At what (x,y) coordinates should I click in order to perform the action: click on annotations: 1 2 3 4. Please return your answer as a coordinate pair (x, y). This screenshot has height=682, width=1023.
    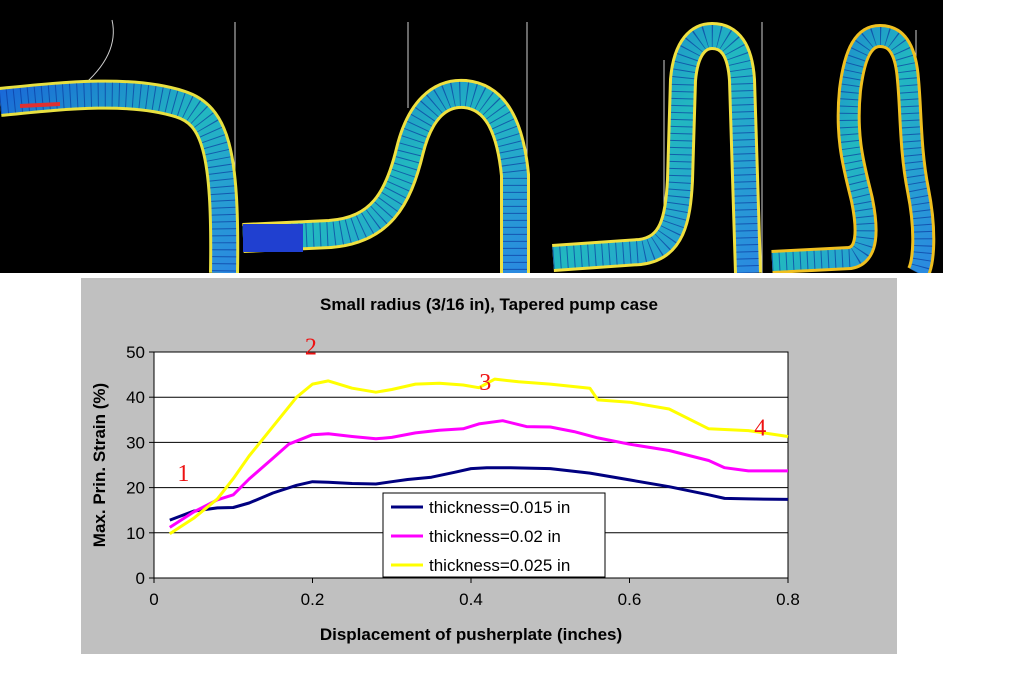
    Looking at the image, I should click on (471, 411).